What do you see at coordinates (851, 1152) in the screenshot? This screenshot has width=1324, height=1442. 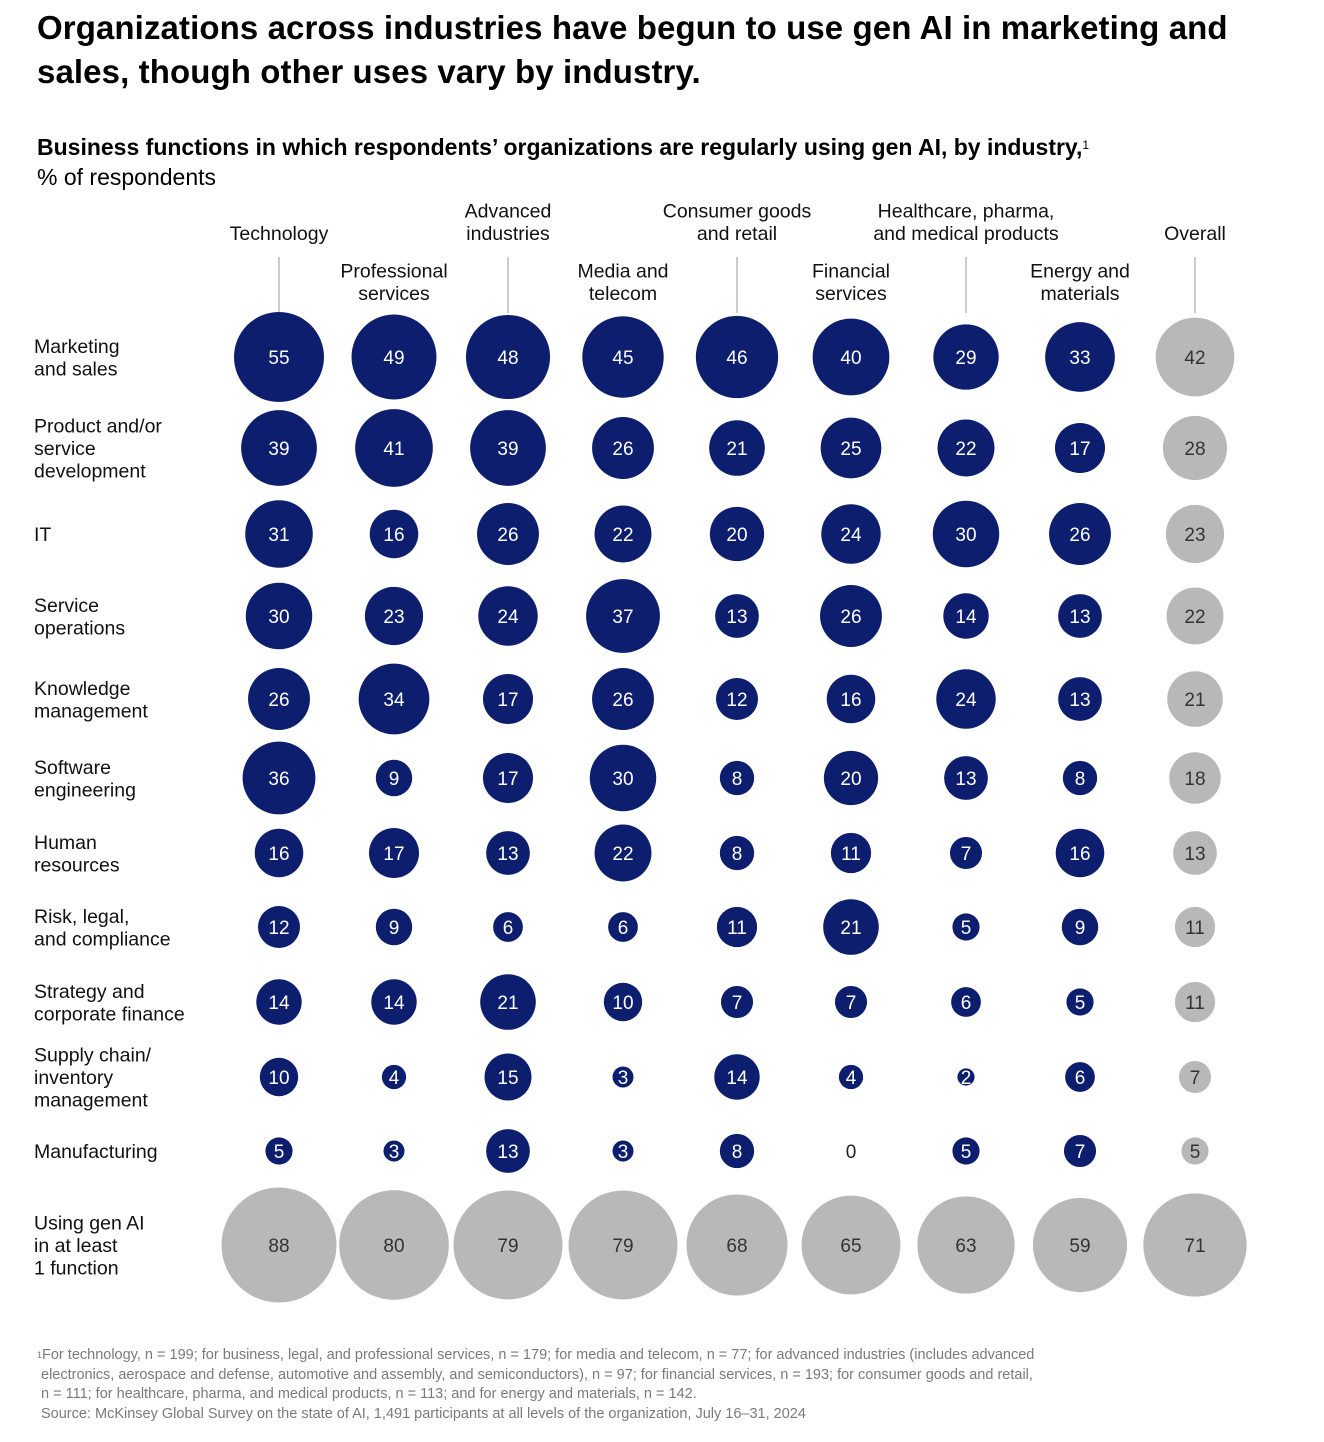 I see `bubble-value-r10-c5: 0` at bounding box center [851, 1152].